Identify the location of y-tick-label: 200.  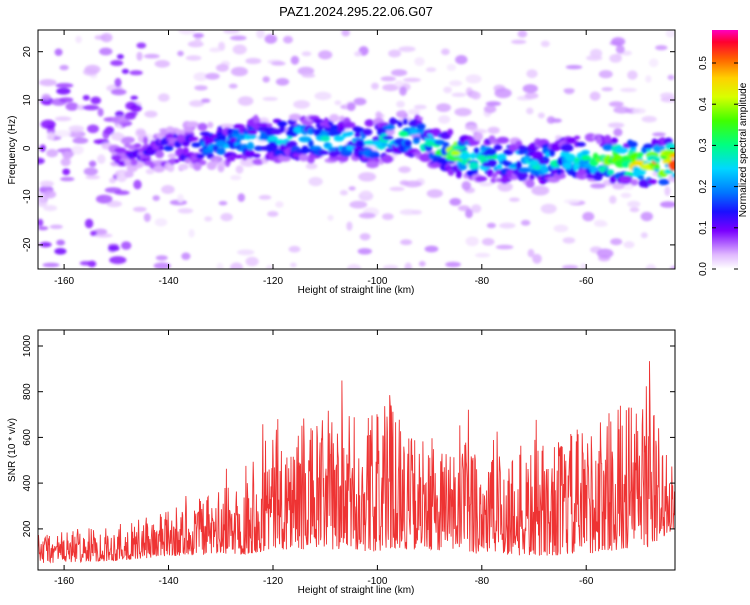
(27, 528).